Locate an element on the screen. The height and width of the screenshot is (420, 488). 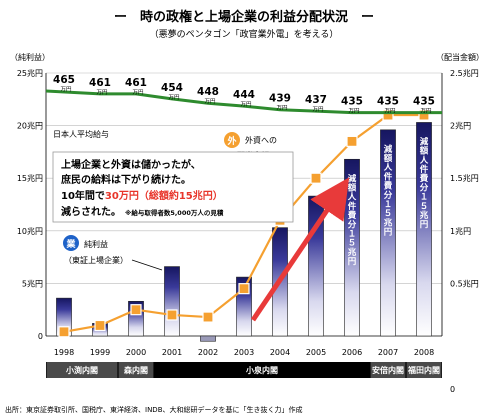
cabinet-label: 福田内閣 is located at coordinates (423, 370).